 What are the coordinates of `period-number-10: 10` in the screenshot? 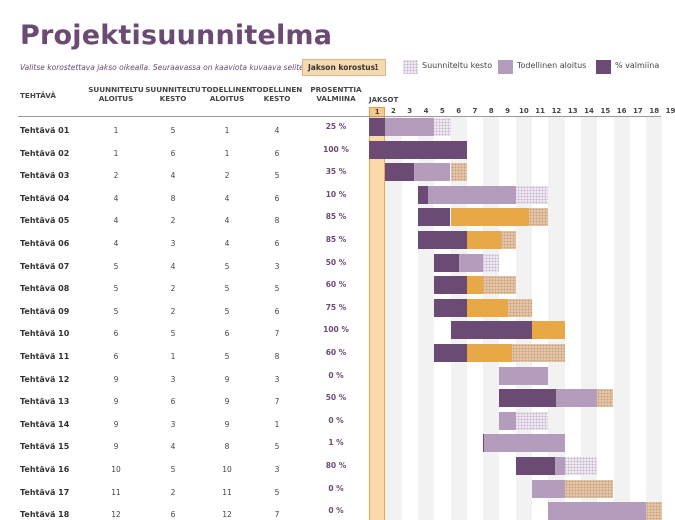 It's located at (523, 111).